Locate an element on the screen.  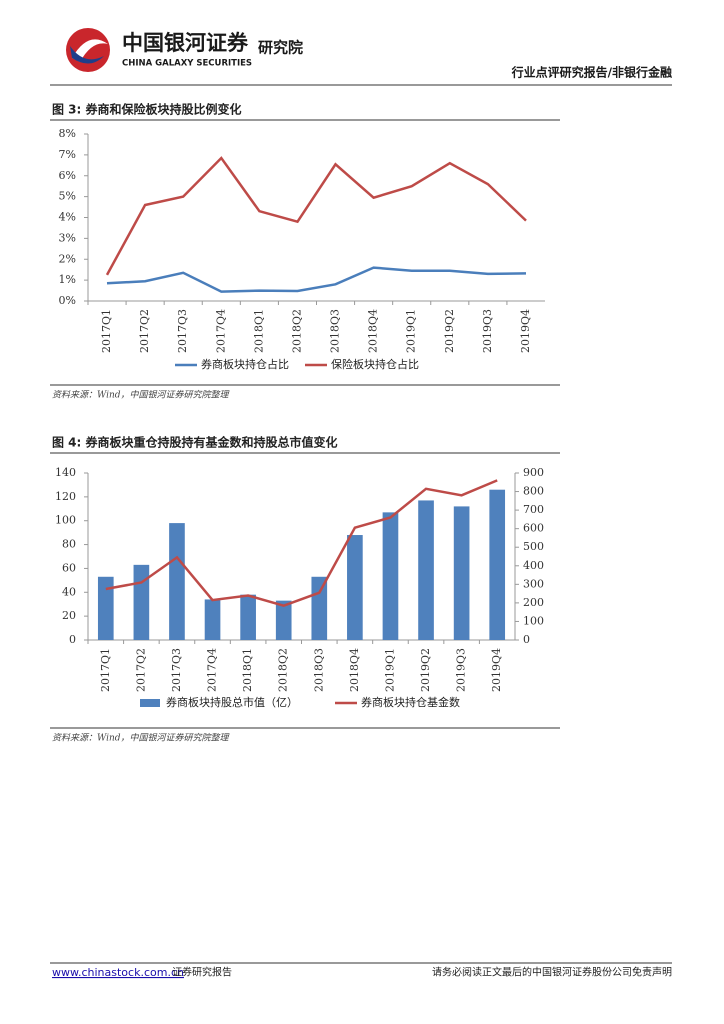
institute: 研究院 is located at coordinates (280, 48).